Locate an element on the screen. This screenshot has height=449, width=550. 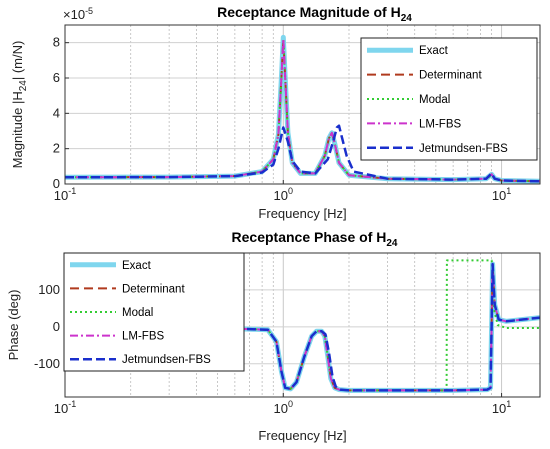
y-tick-label: 8 is located at coordinates (56, 42).